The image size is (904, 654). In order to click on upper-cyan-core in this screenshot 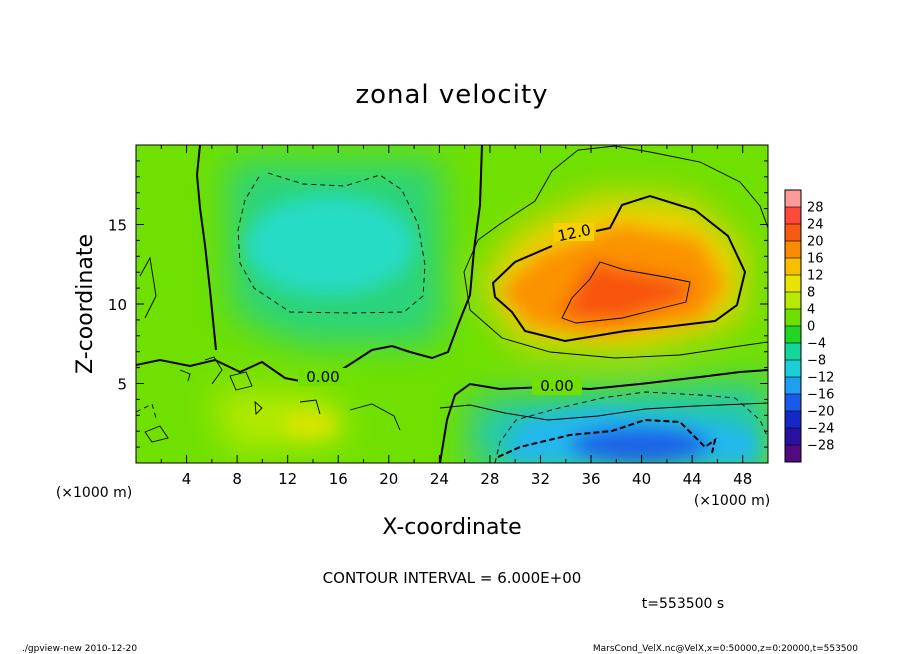, I will do `click(330, 245)`.